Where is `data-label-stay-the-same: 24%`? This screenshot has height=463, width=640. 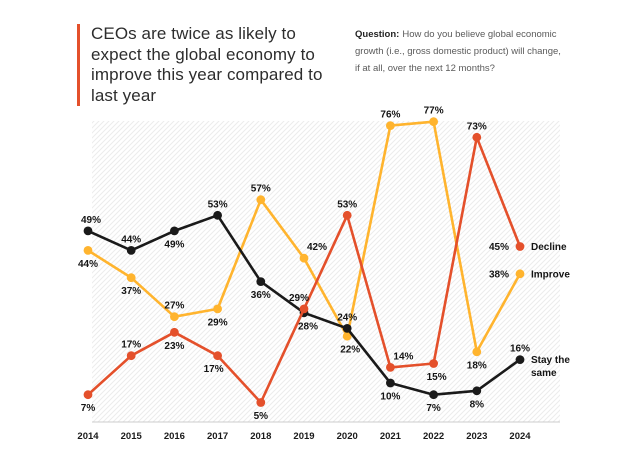
data-label-stay-the-same: 24% is located at coordinates (347, 317).